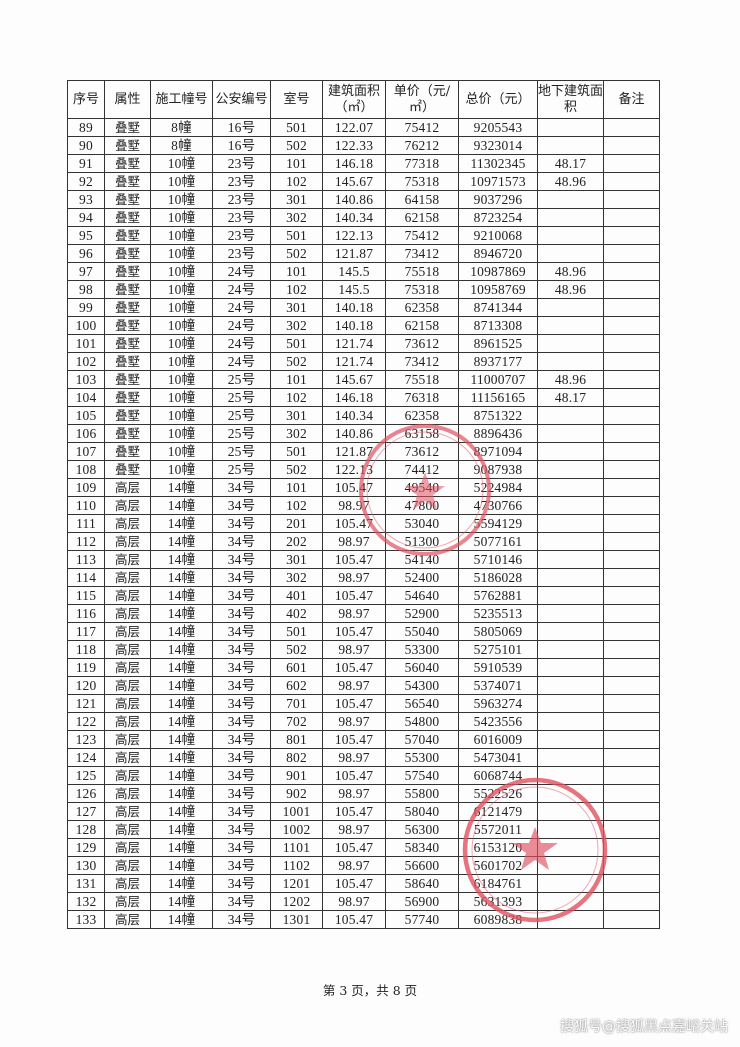 Image resolution: width=740 pixels, height=1047 pixels. I want to click on cell-building: 8幢, so click(181, 145).